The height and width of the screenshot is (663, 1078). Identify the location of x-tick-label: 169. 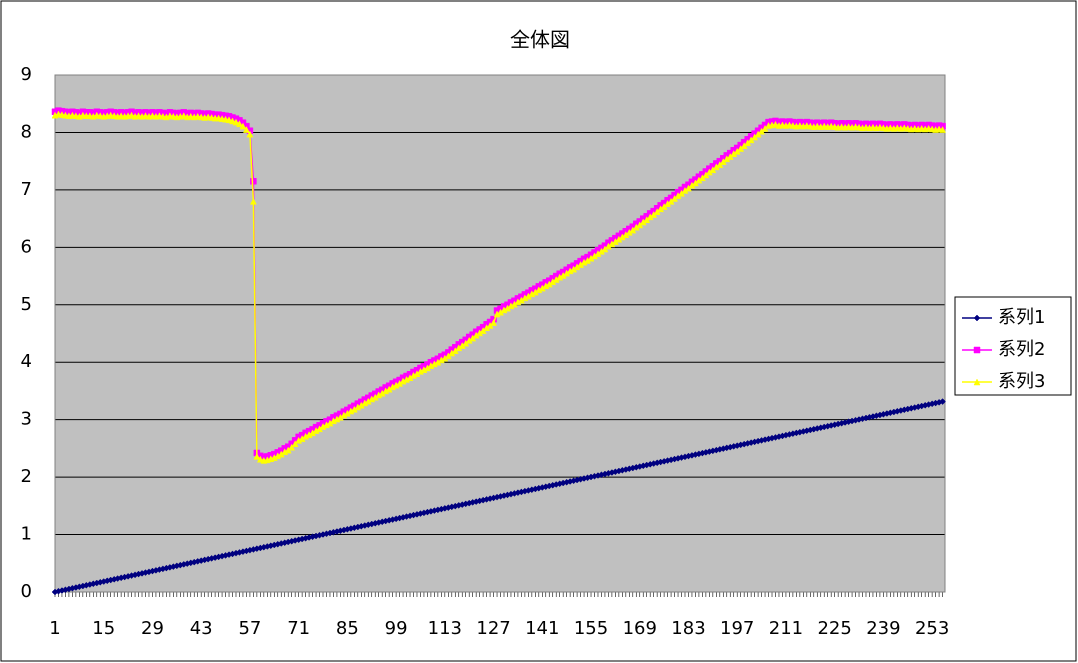
(640, 628).